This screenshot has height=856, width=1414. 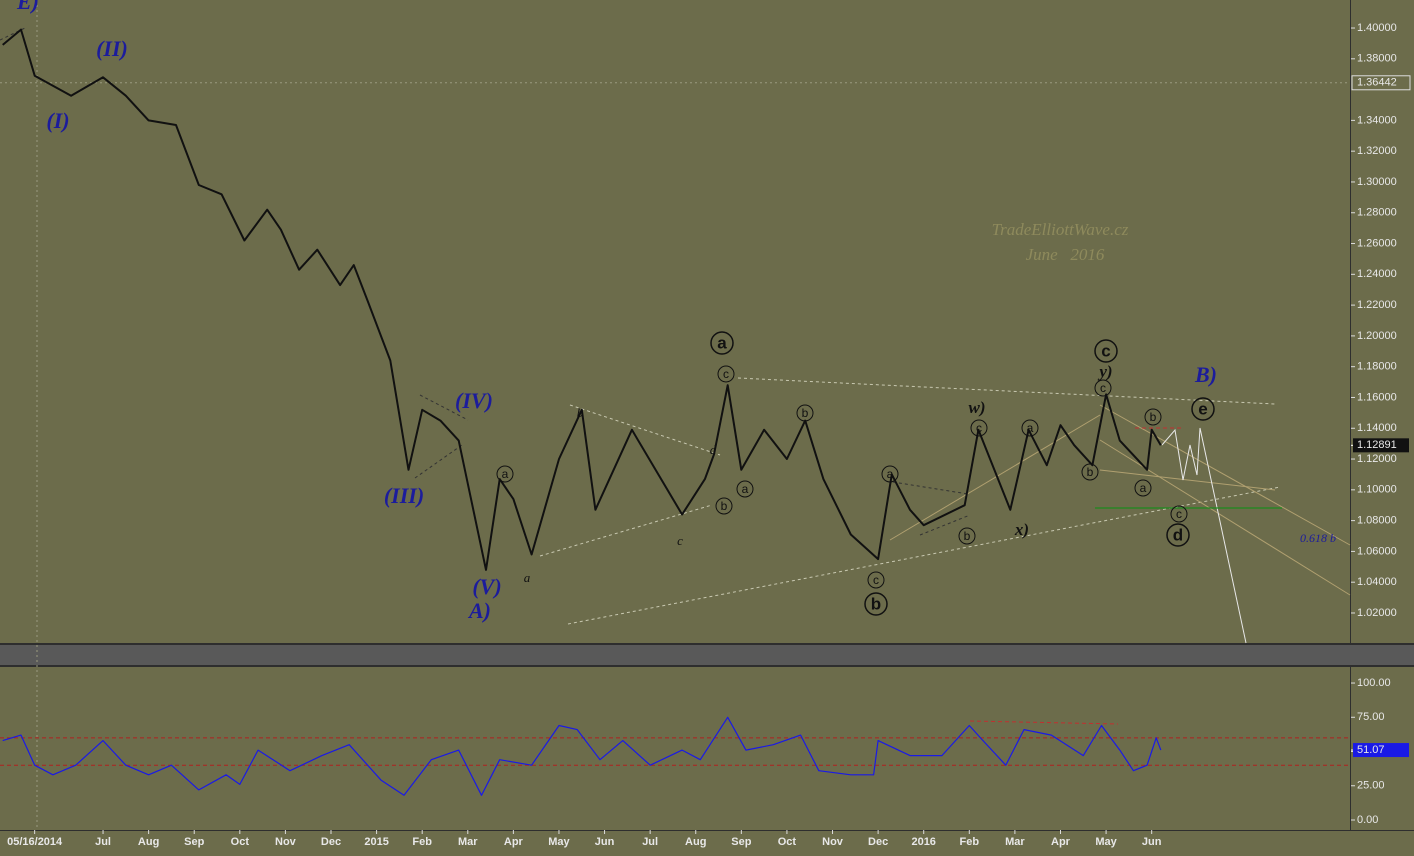 I want to click on channel-lines, so click(x=1120, y=500).